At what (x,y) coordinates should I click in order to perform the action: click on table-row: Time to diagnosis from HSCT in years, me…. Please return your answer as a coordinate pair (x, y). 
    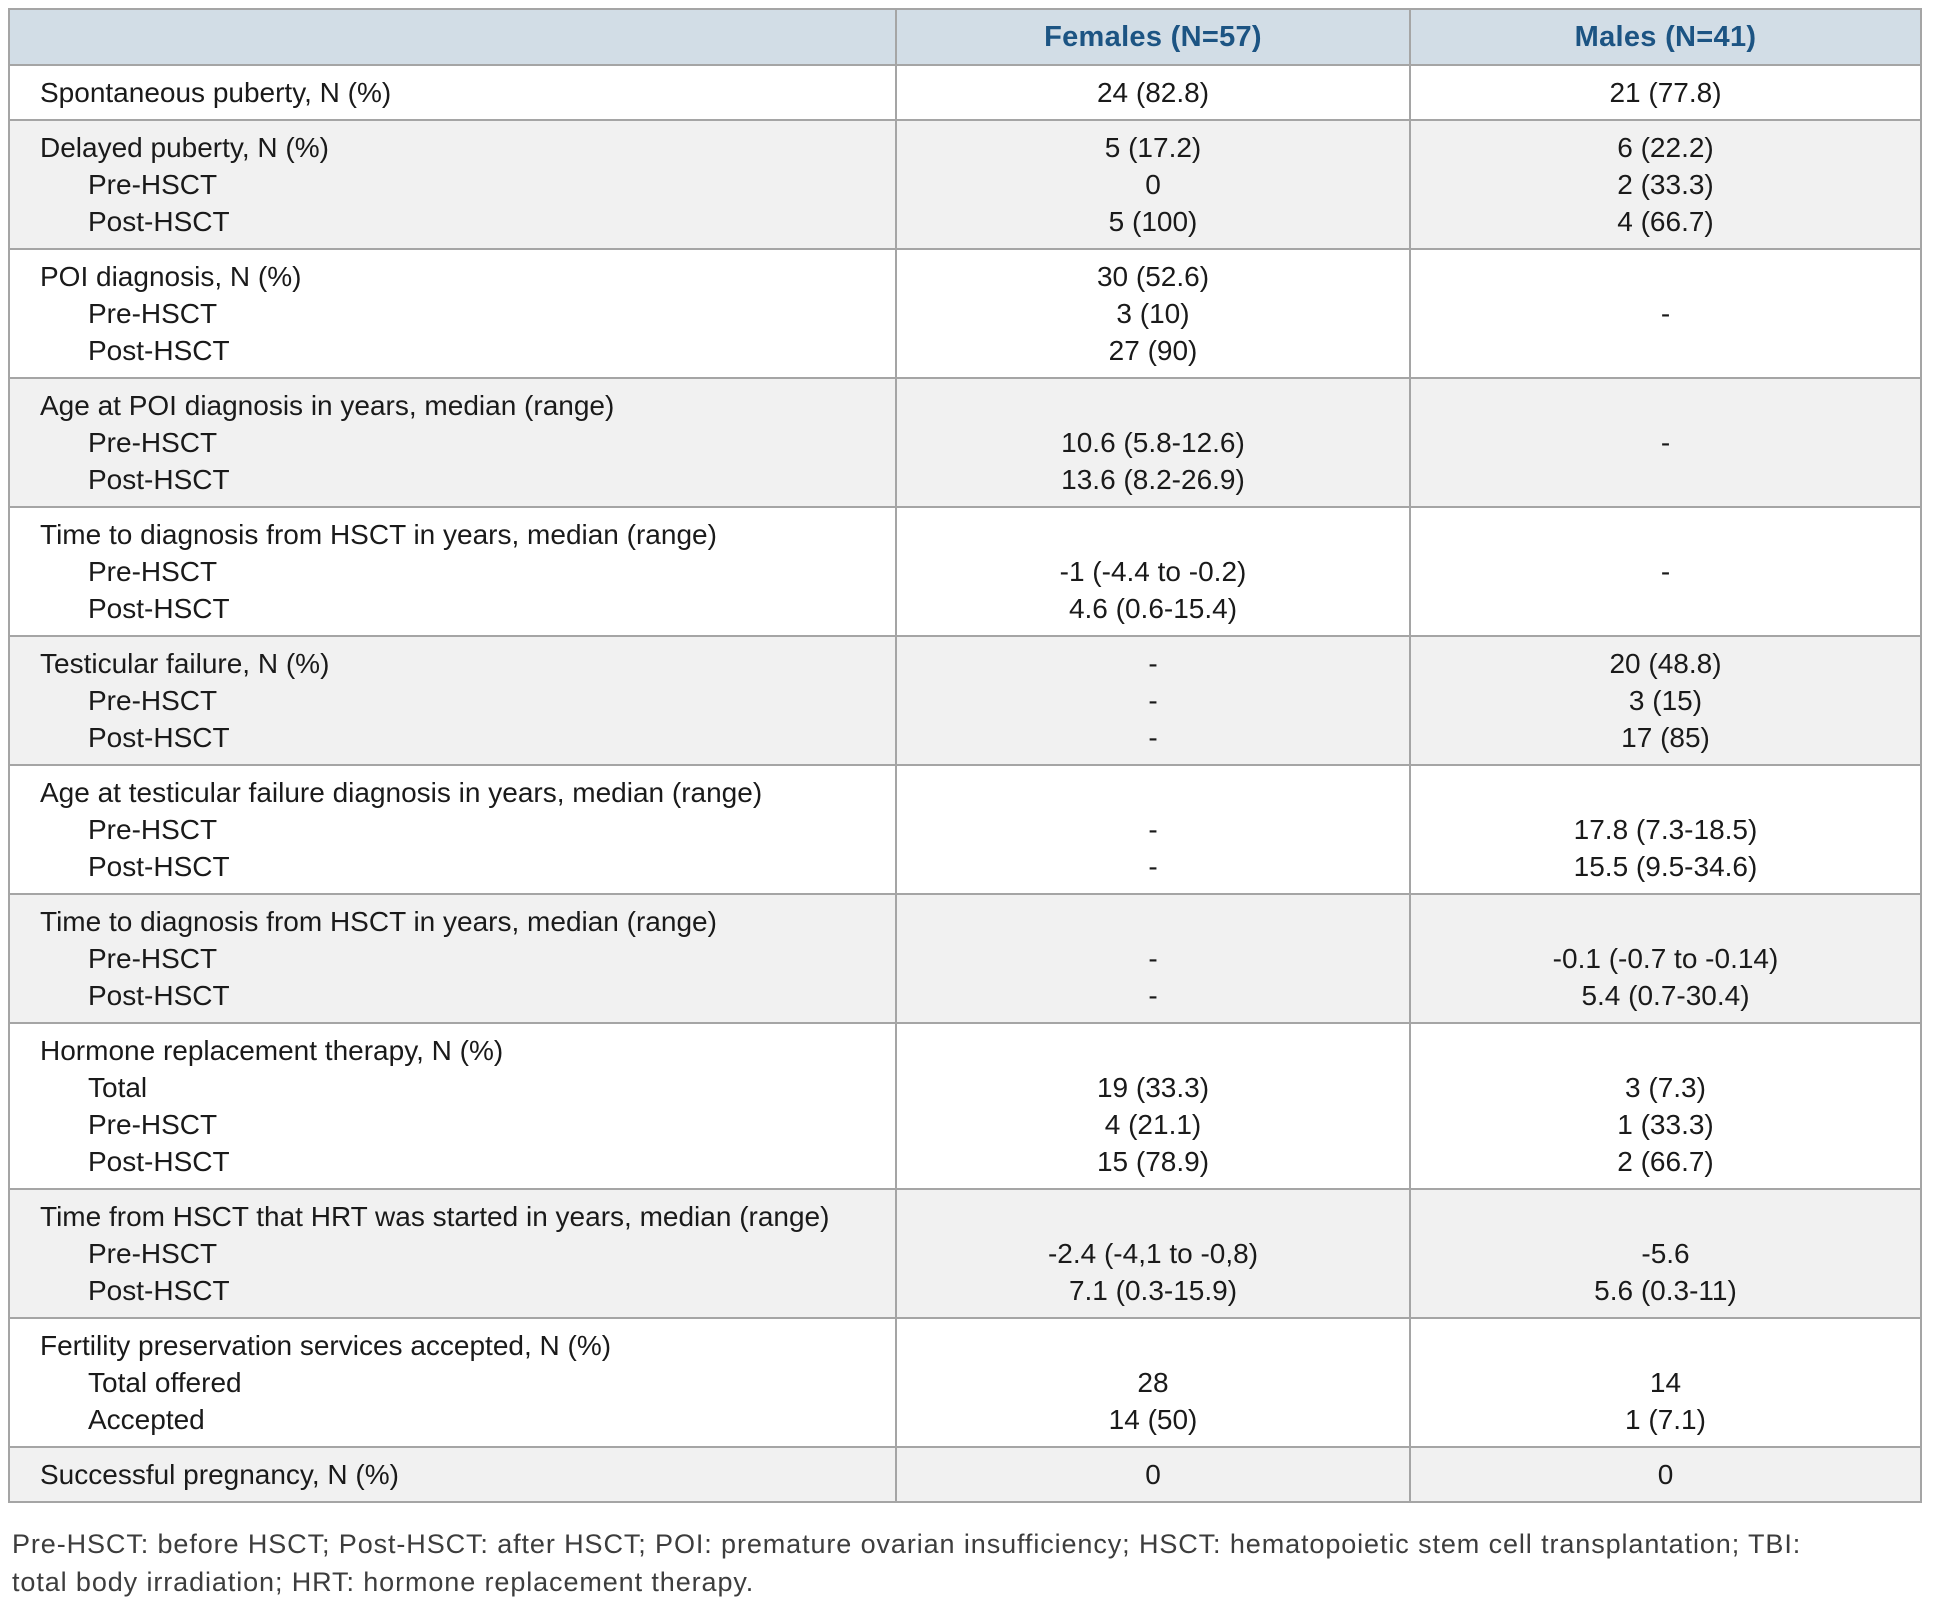
    Looking at the image, I should click on (965, 957).